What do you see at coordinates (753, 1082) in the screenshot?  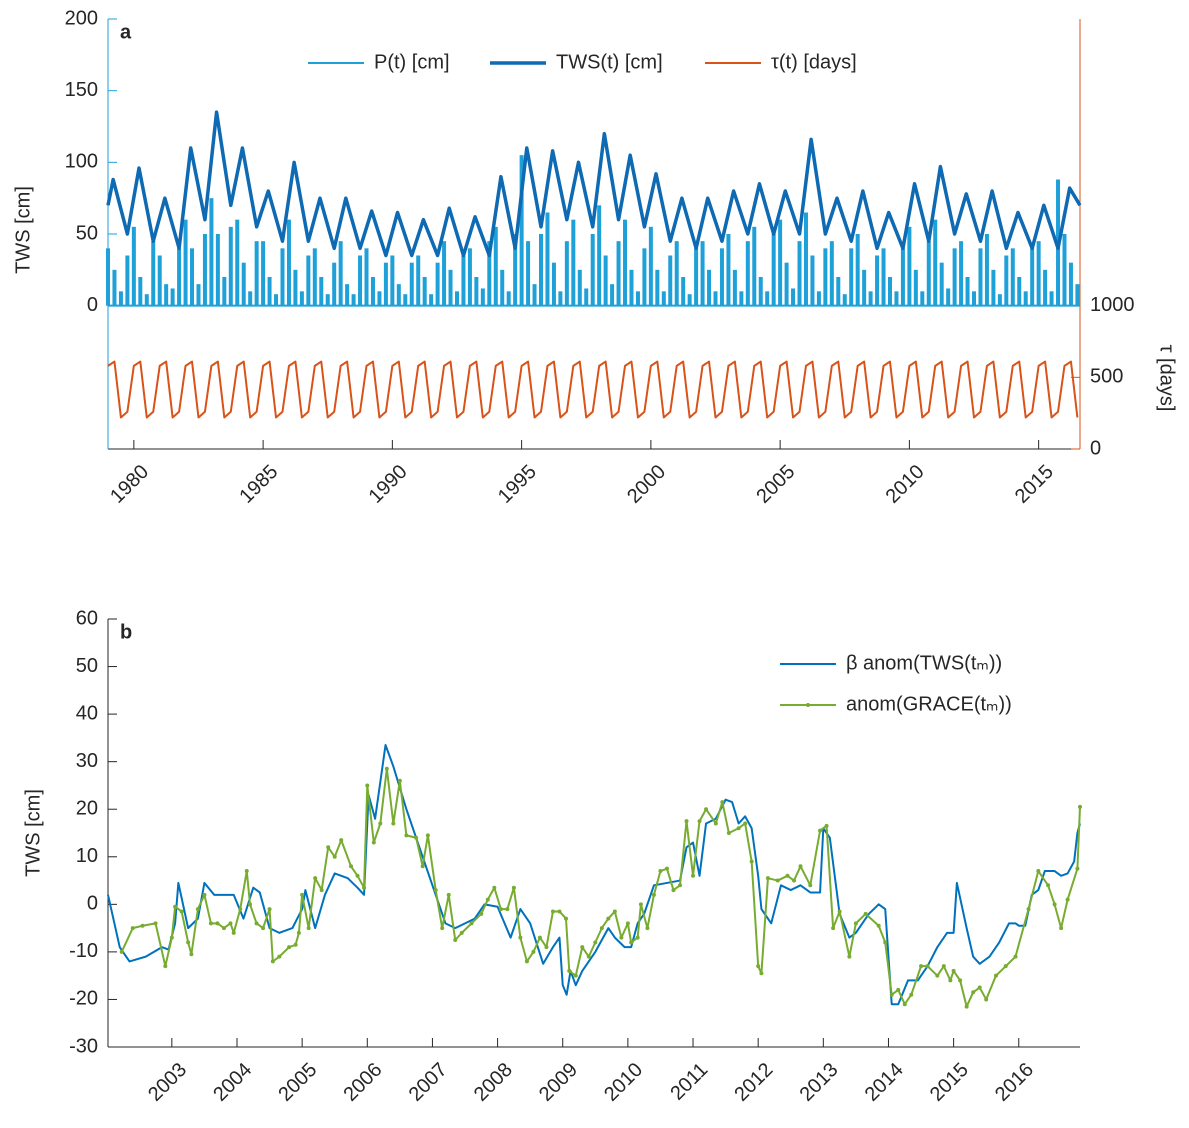 I see `x-tick-label: 2012` at bounding box center [753, 1082].